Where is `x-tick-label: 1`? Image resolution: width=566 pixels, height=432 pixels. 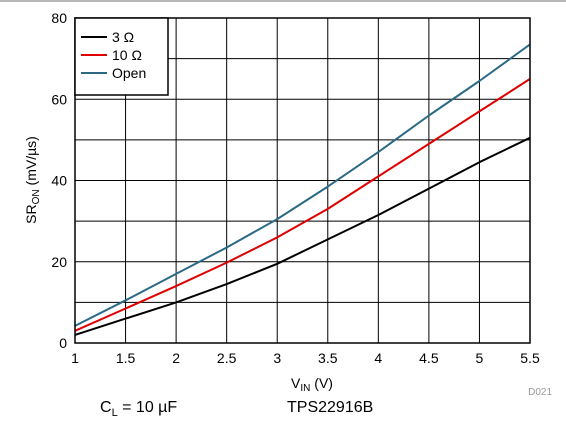
x-tick-label: 1 is located at coordinates (75, 358).